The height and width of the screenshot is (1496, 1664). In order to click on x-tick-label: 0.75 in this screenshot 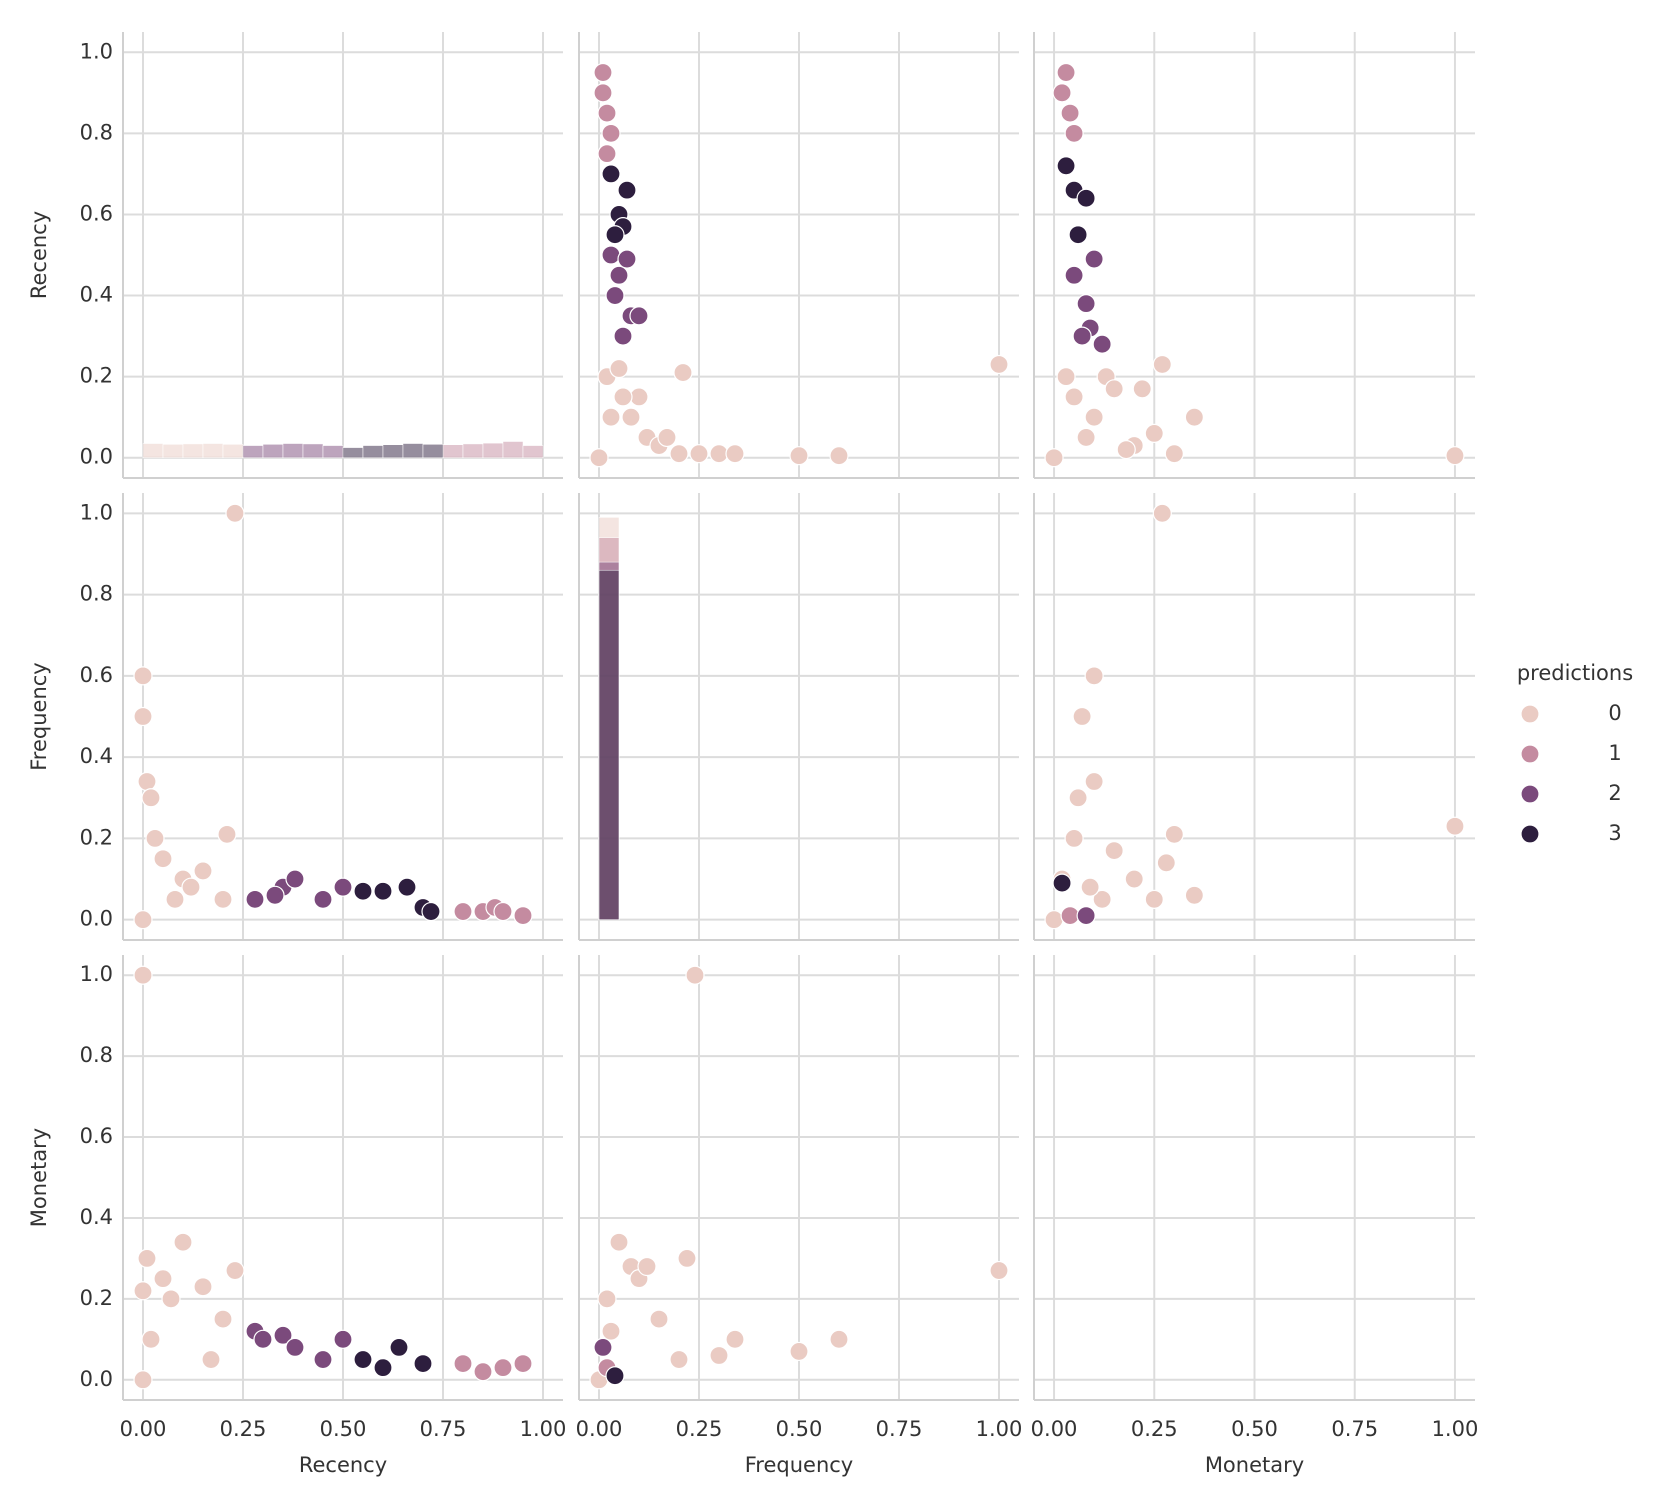, I will do `click(899, 1429)`.